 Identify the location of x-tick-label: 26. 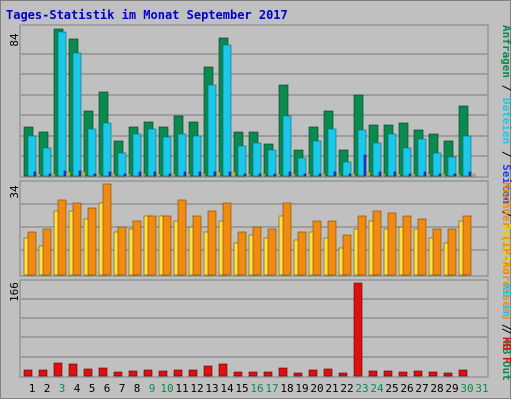
(406, 388).